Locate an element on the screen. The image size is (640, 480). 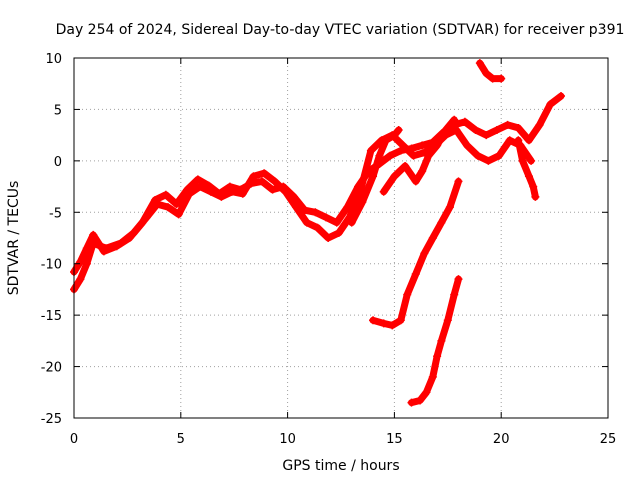
y-tick-label: 0 is located at coordinates (58, 162).